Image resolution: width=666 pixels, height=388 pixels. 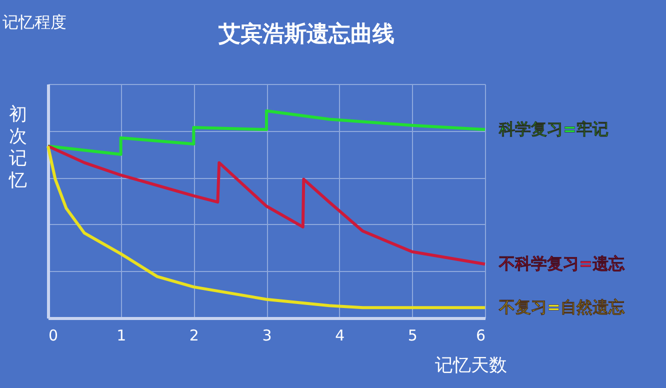 I want to click on series-label: 科学复习=牢记, so click(x=553, y=129).